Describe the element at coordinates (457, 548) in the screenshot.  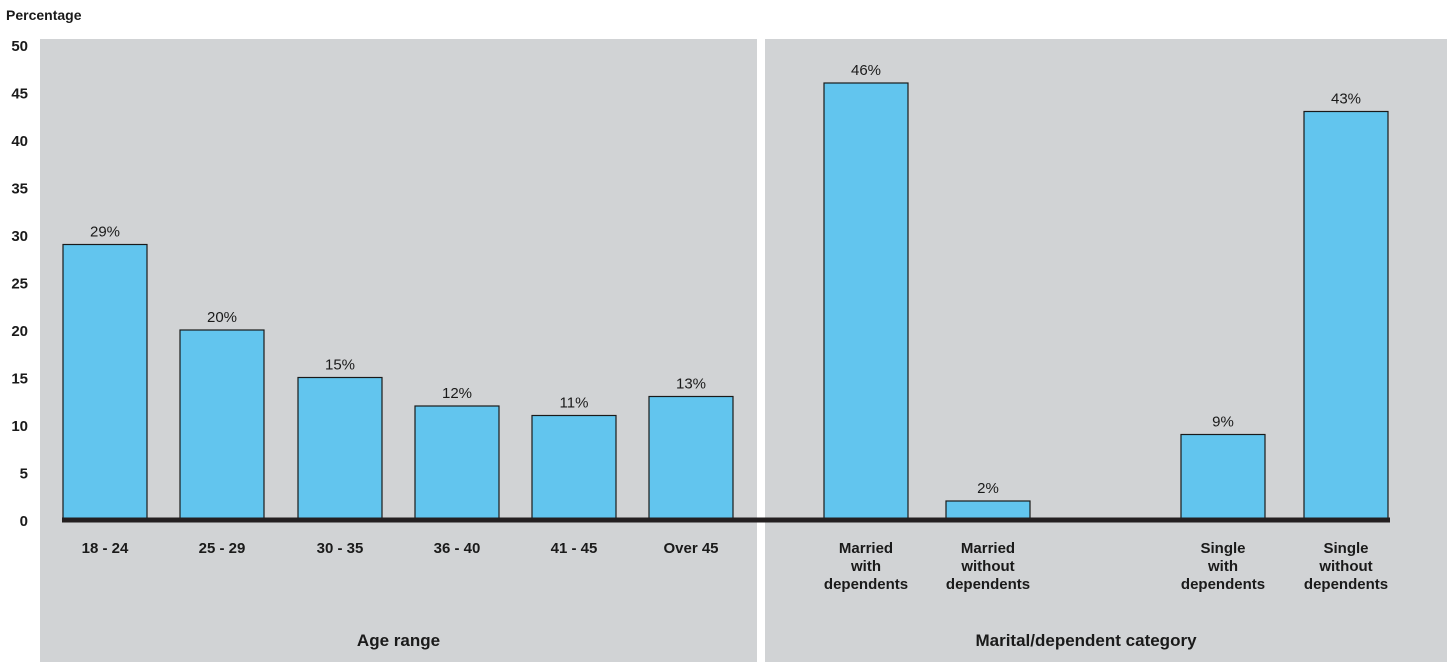
I see `category-label: 36 - 40` at that location.